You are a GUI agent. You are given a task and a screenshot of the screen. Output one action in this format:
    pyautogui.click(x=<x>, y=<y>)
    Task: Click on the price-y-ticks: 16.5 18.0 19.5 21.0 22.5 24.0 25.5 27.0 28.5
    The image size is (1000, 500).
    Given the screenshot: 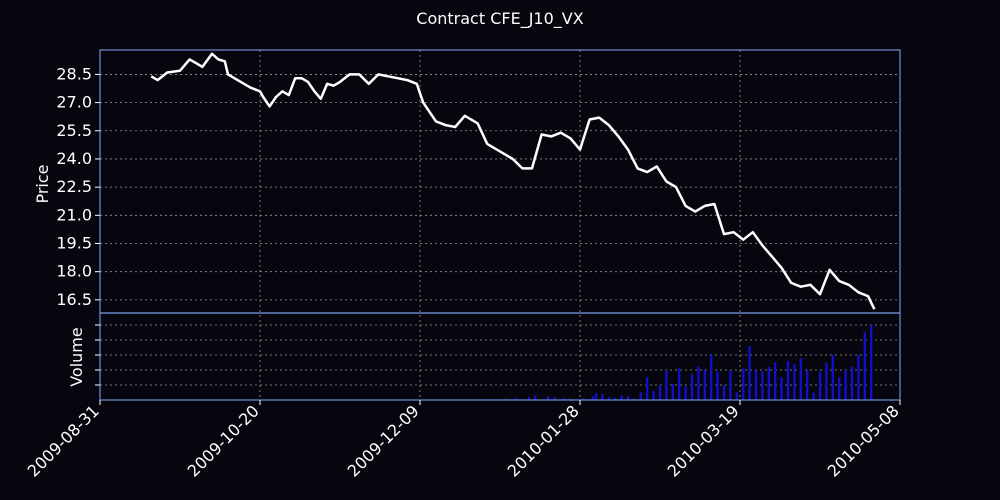 What is the action you would take?
    pyautogui.click(x=78, y=186)
    